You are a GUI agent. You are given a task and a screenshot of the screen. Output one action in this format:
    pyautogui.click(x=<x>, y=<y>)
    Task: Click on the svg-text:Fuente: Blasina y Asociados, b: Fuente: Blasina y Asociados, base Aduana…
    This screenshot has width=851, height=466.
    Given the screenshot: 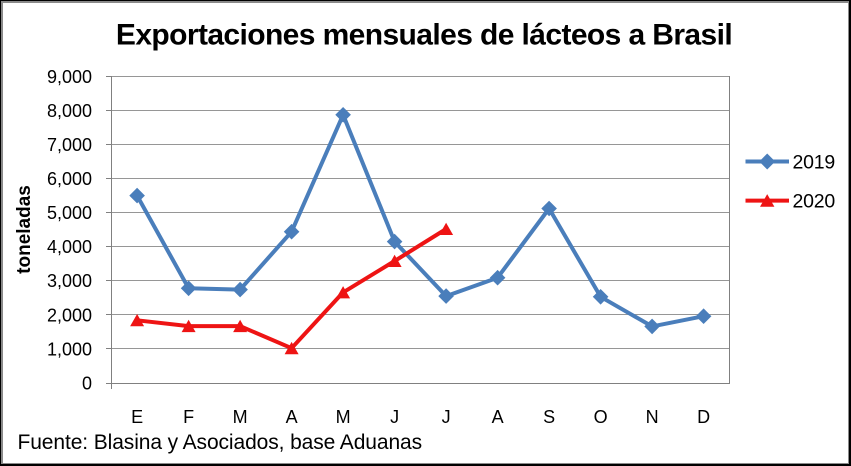 What is the action you would take?
    pyautogui.click(x=220, y=442)
    